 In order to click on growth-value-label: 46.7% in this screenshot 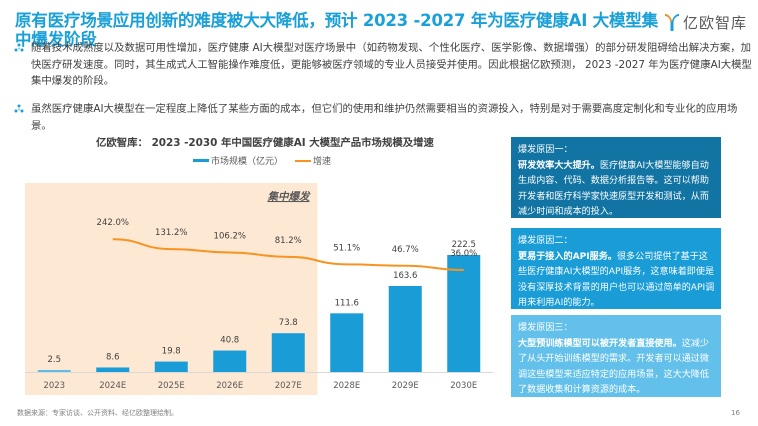, I will do `click(405, 250)`.